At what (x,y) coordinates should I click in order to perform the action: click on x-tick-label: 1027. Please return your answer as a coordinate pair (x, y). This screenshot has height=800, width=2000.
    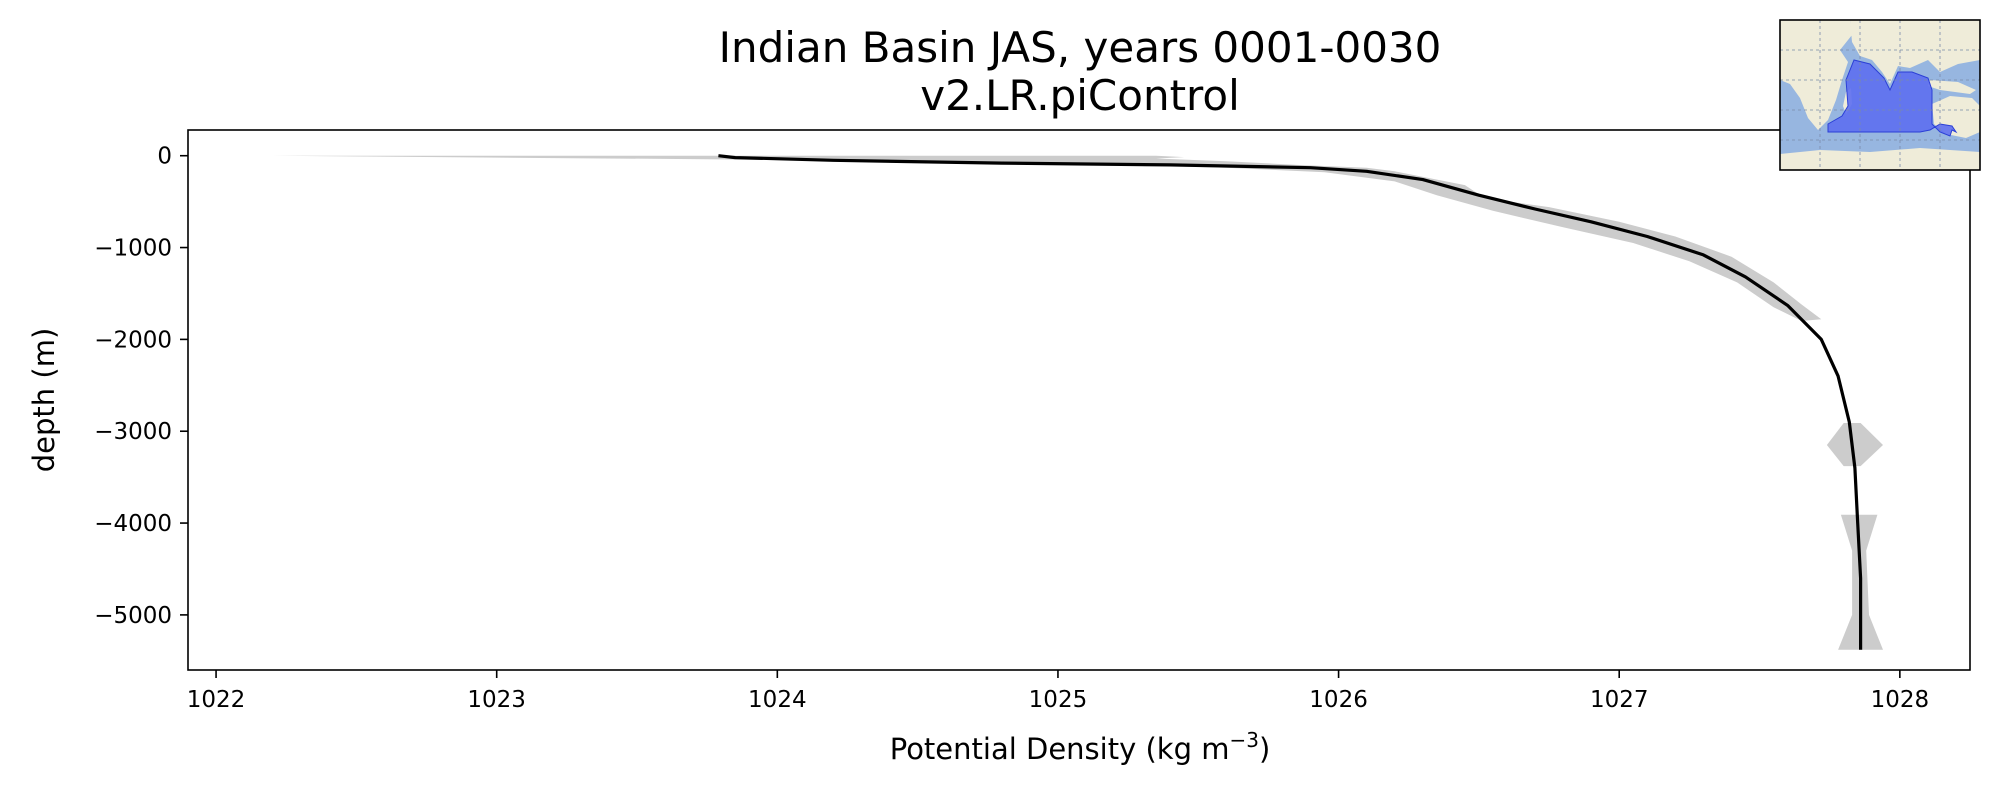
    Looking at the image, I should click on (1619, 700).